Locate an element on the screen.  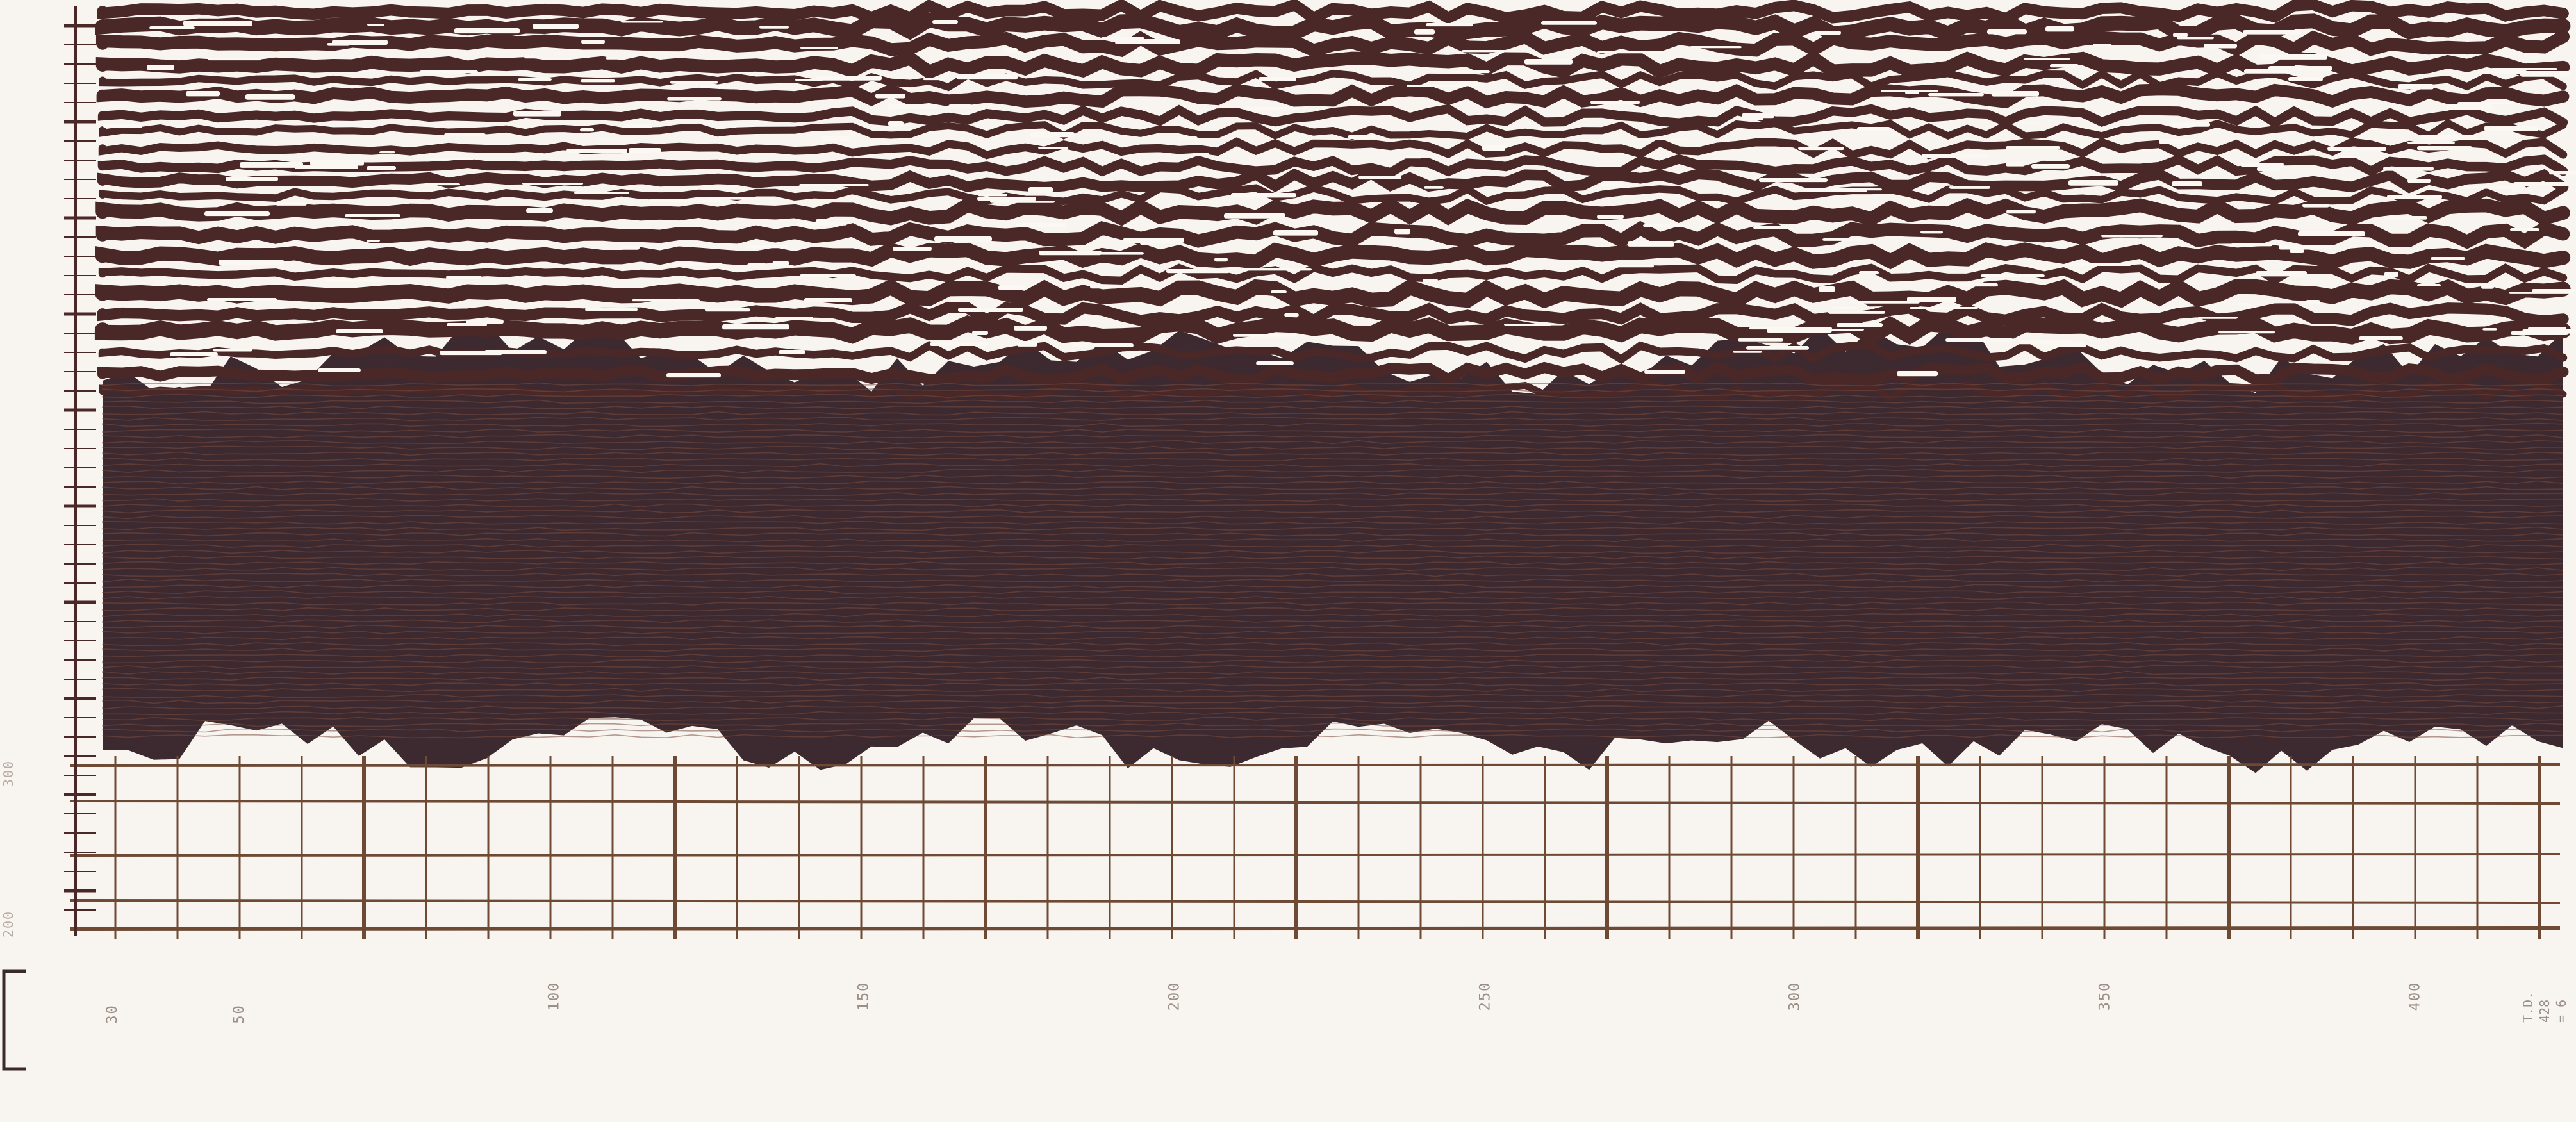
tick-label-50: 50 is located at coordinates (239, 1014).